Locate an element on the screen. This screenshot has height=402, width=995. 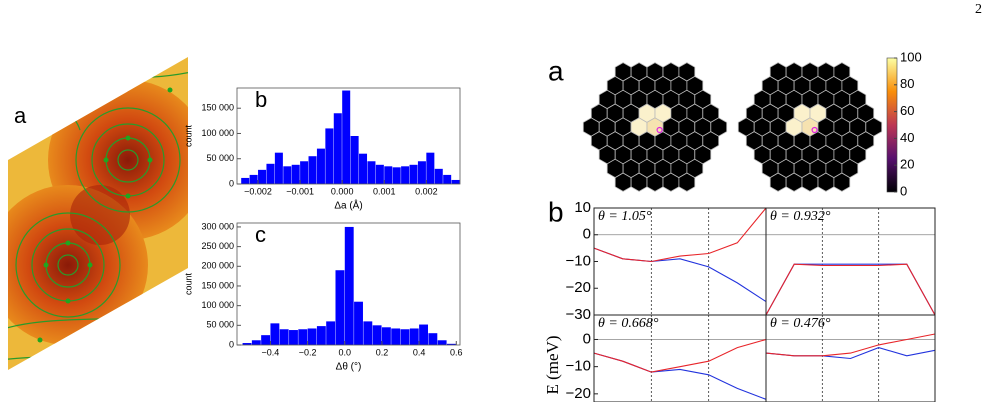
panel-title: θ = 0.932° is located at coordinates (800, 216).